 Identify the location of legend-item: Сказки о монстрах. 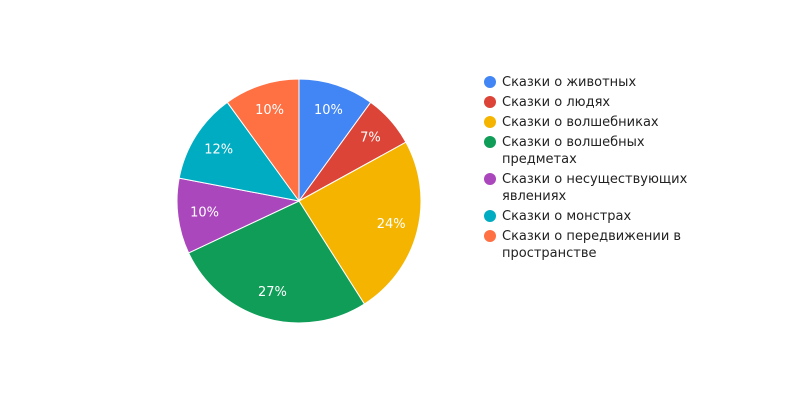
(589, 216).